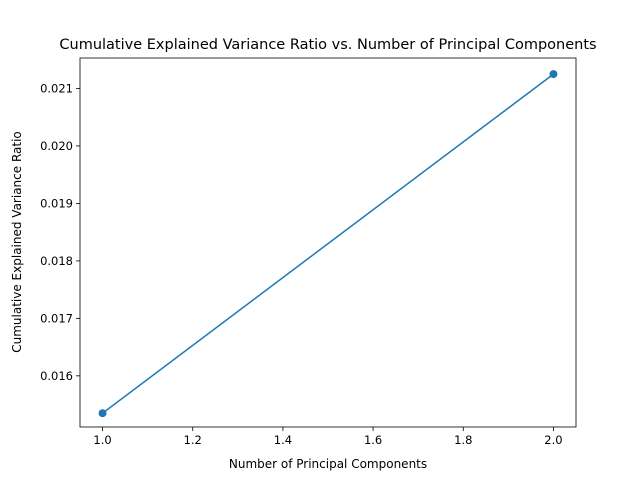 The width and height of the screenshot is (640, 480). What do you see at coordinates (102, 440) in the screenshot?
I see `x-tick-label: 1.0` at bounding box center [102, 440].